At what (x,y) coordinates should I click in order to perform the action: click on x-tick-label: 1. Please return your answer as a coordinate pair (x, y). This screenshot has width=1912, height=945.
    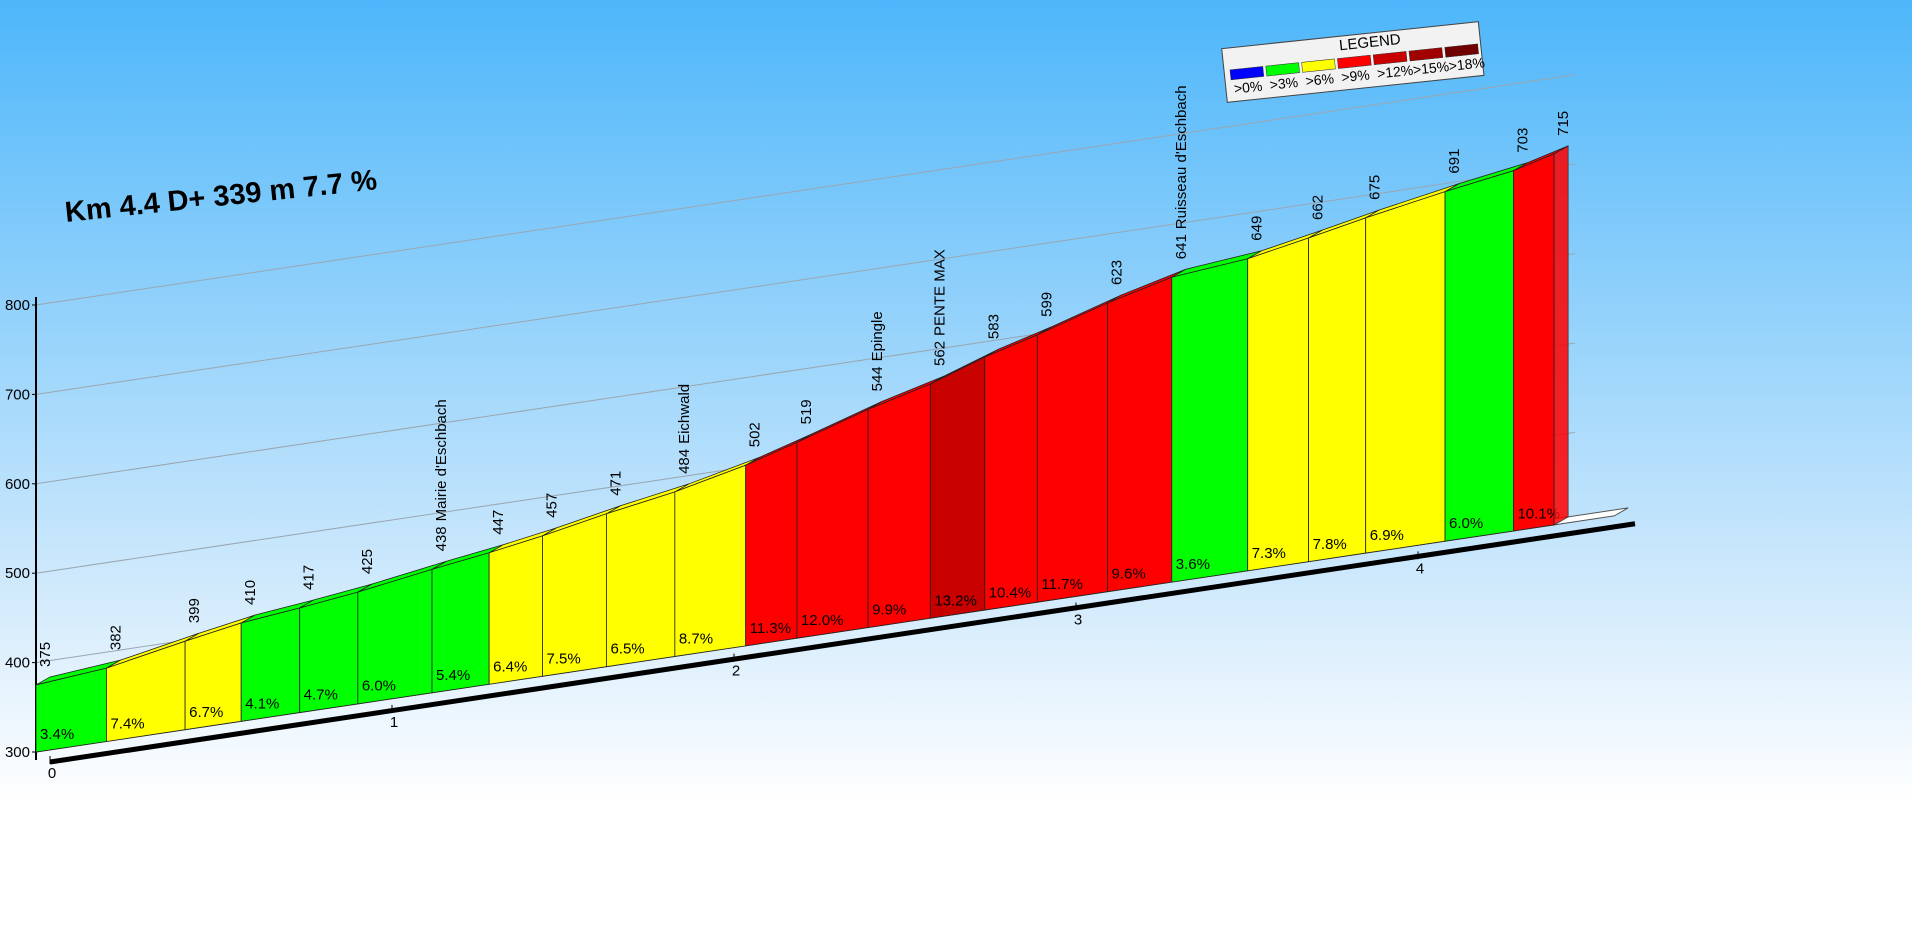
    Looking at the image, I should click on (394, 722).